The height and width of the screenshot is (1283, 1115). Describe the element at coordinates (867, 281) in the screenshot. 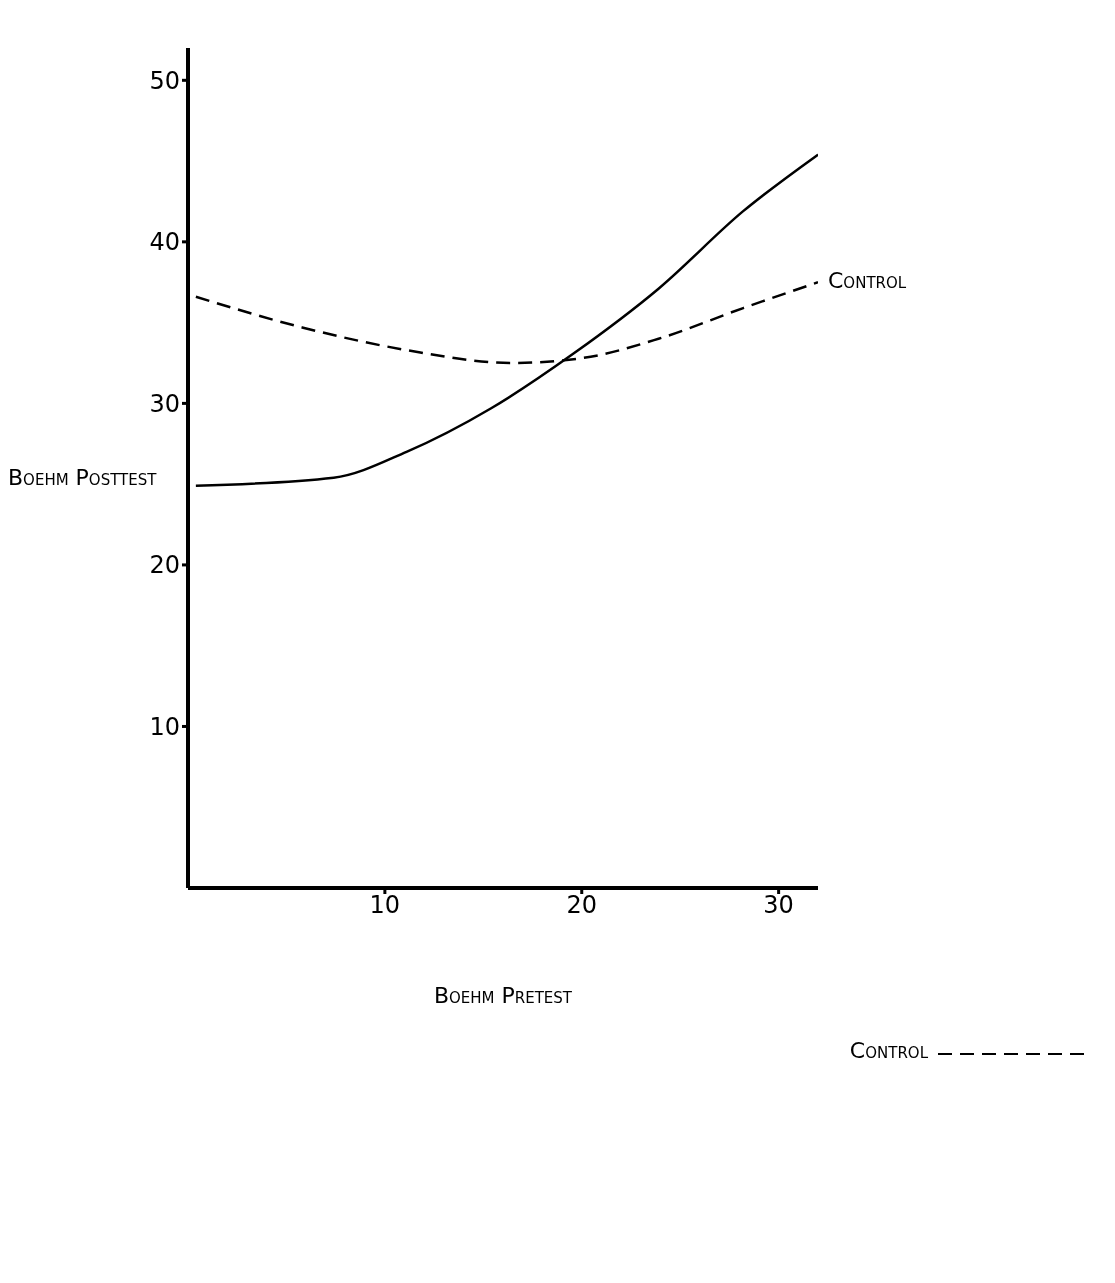

I see `annotation: Control` at that location.